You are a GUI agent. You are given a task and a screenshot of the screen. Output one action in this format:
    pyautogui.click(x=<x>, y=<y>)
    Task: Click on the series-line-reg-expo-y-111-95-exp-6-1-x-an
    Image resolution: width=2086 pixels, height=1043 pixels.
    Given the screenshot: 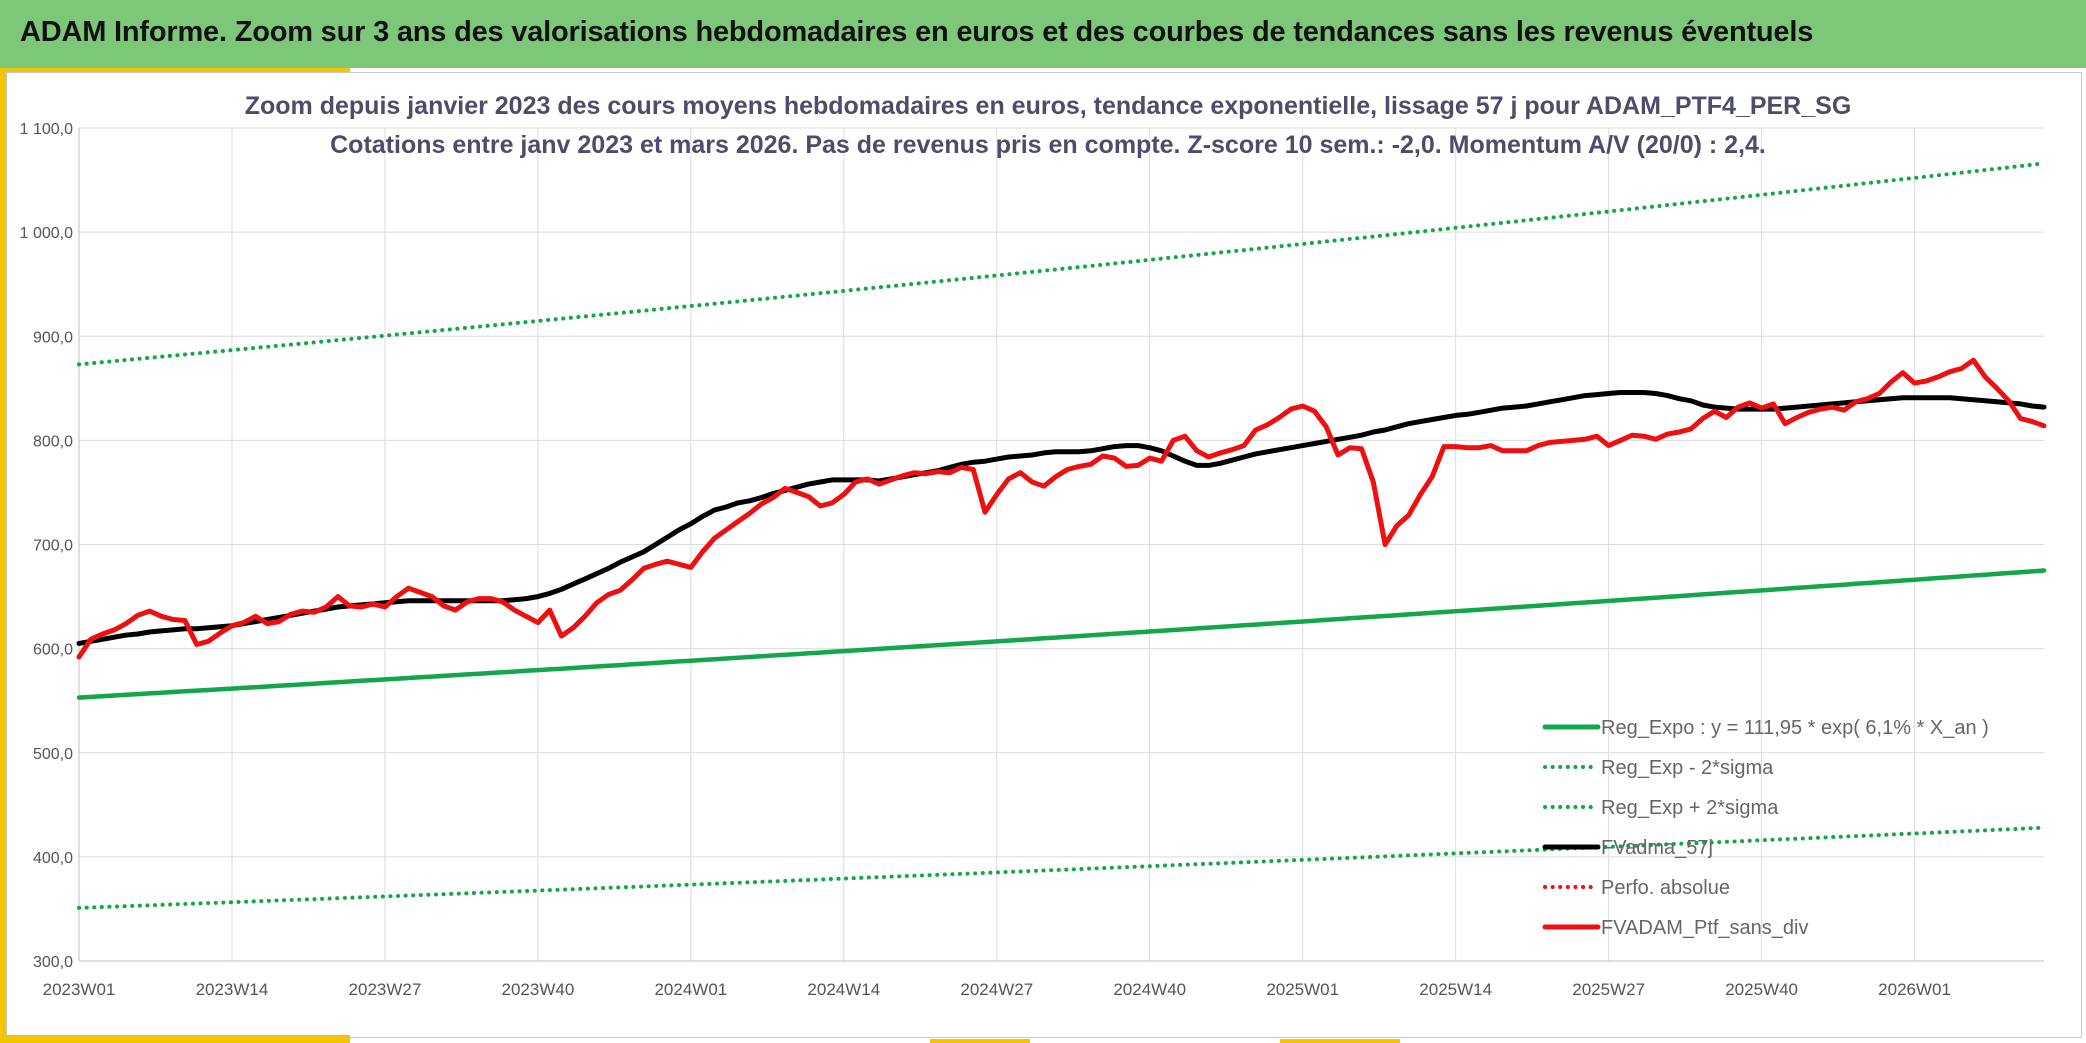 What is the action you would take?
    pyautogui.click(x=1061, y=634)
    